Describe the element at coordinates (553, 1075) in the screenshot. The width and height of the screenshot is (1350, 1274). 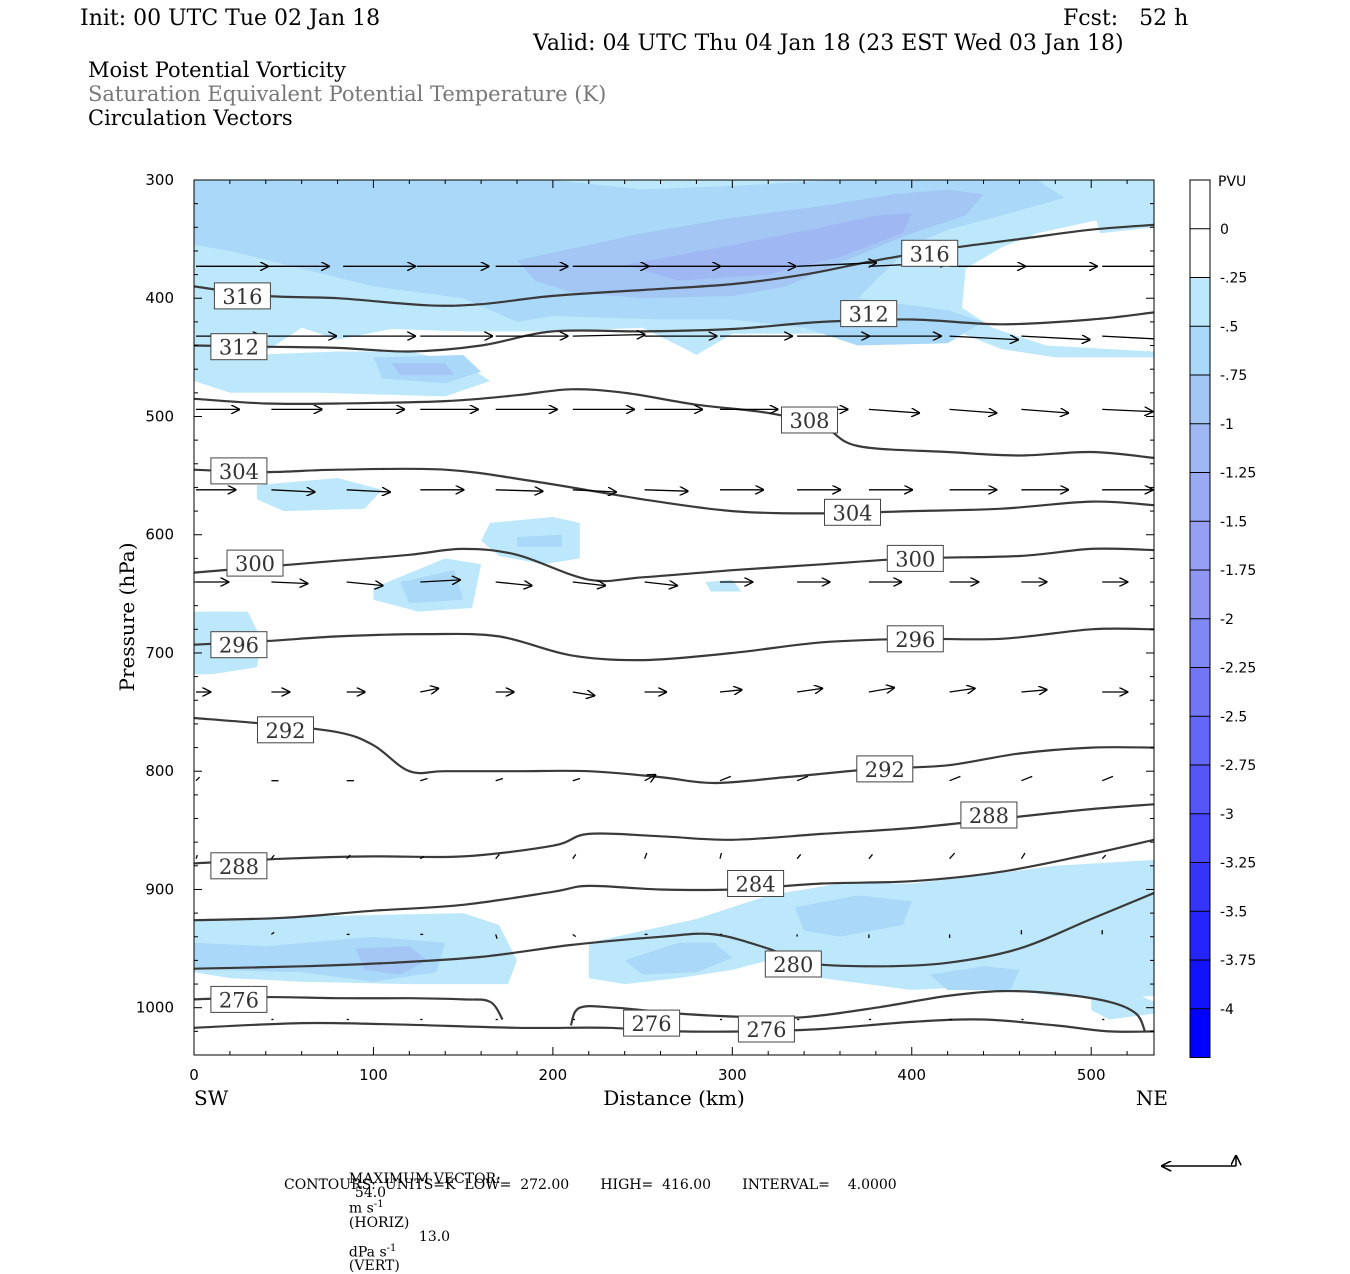
I see `x-tick-label-200: 200` at that location.